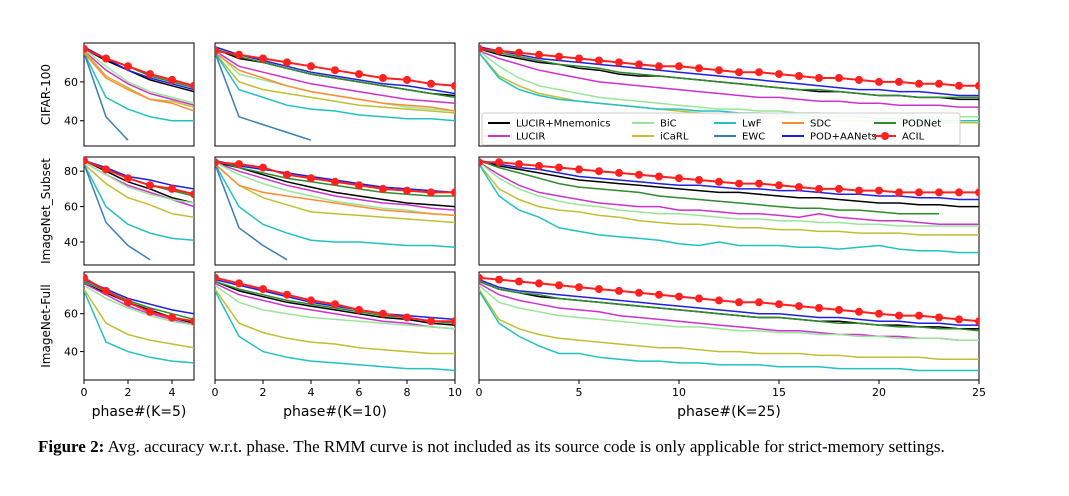 This screenshot has height=496, width=1069. I want to click on legend-label: EWC, so click(753, 137).